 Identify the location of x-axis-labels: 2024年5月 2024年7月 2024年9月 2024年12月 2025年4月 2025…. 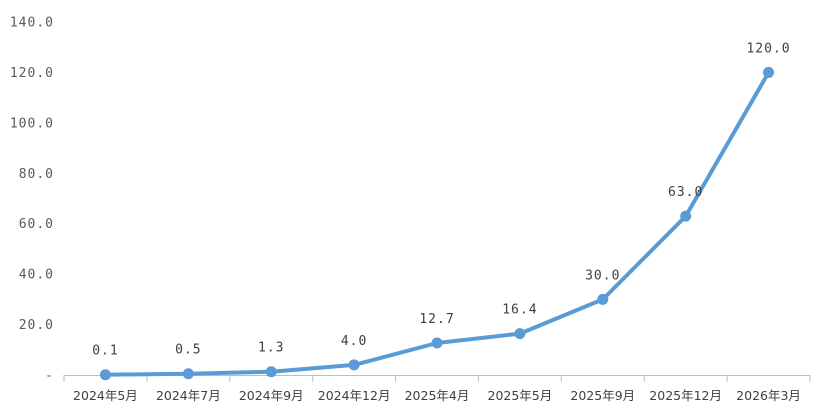
(437, 395).